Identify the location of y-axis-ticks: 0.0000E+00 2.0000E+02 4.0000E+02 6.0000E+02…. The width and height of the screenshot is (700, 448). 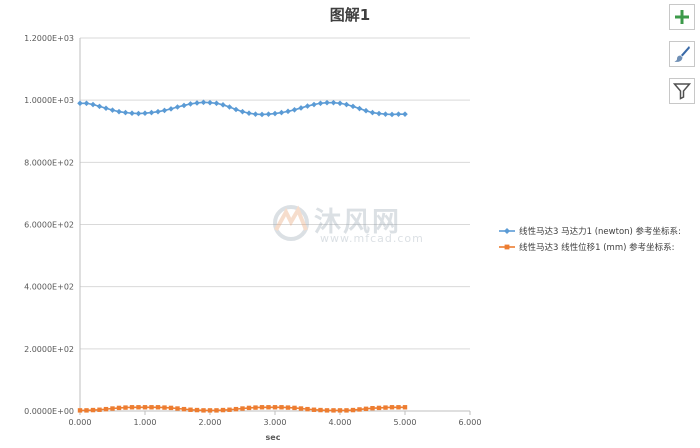
(49, 225).